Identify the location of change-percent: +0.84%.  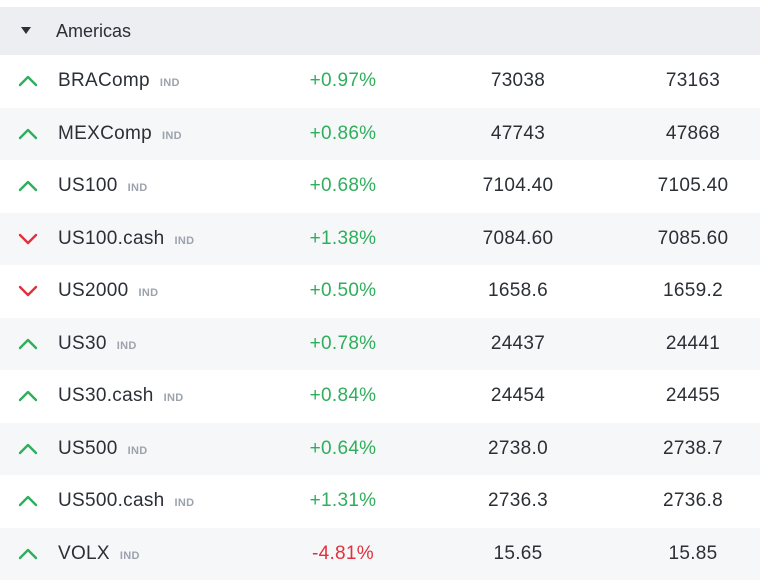
(343, 396).